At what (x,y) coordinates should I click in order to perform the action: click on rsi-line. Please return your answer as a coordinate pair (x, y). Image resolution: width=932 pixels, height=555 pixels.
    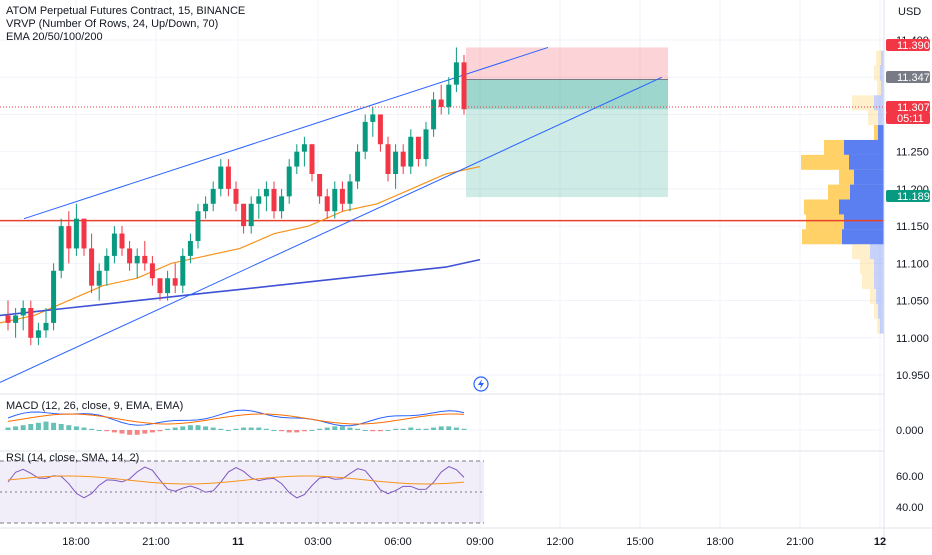
    Looking at the image, I should click on (236, 482).